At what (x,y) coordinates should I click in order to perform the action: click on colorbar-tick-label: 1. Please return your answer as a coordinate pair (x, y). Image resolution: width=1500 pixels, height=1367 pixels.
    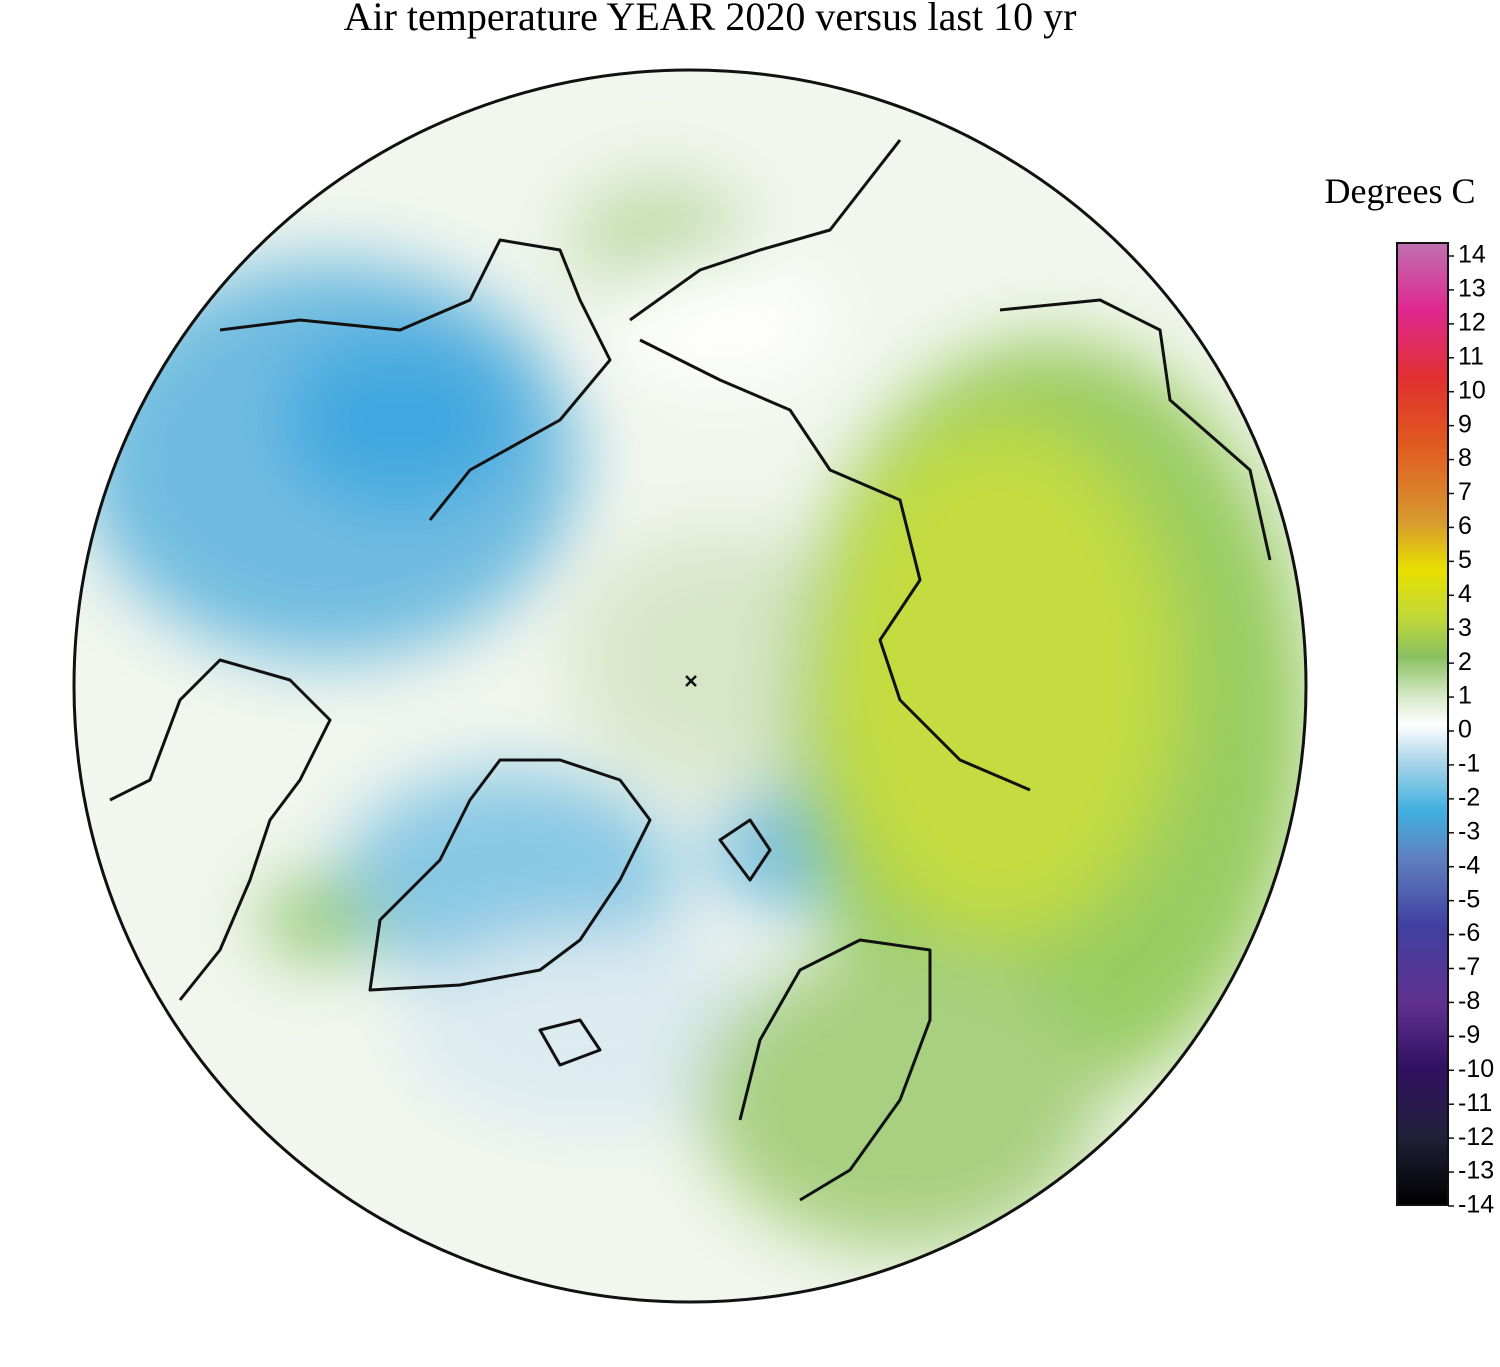
    Looking at the image, I should click on (1465, 696).